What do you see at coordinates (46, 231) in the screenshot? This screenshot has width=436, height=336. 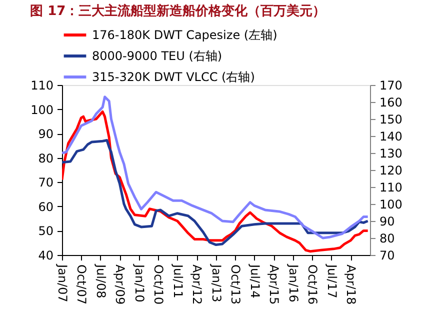 I see `y-tick-label: 50` at bounding box center [46, 231].